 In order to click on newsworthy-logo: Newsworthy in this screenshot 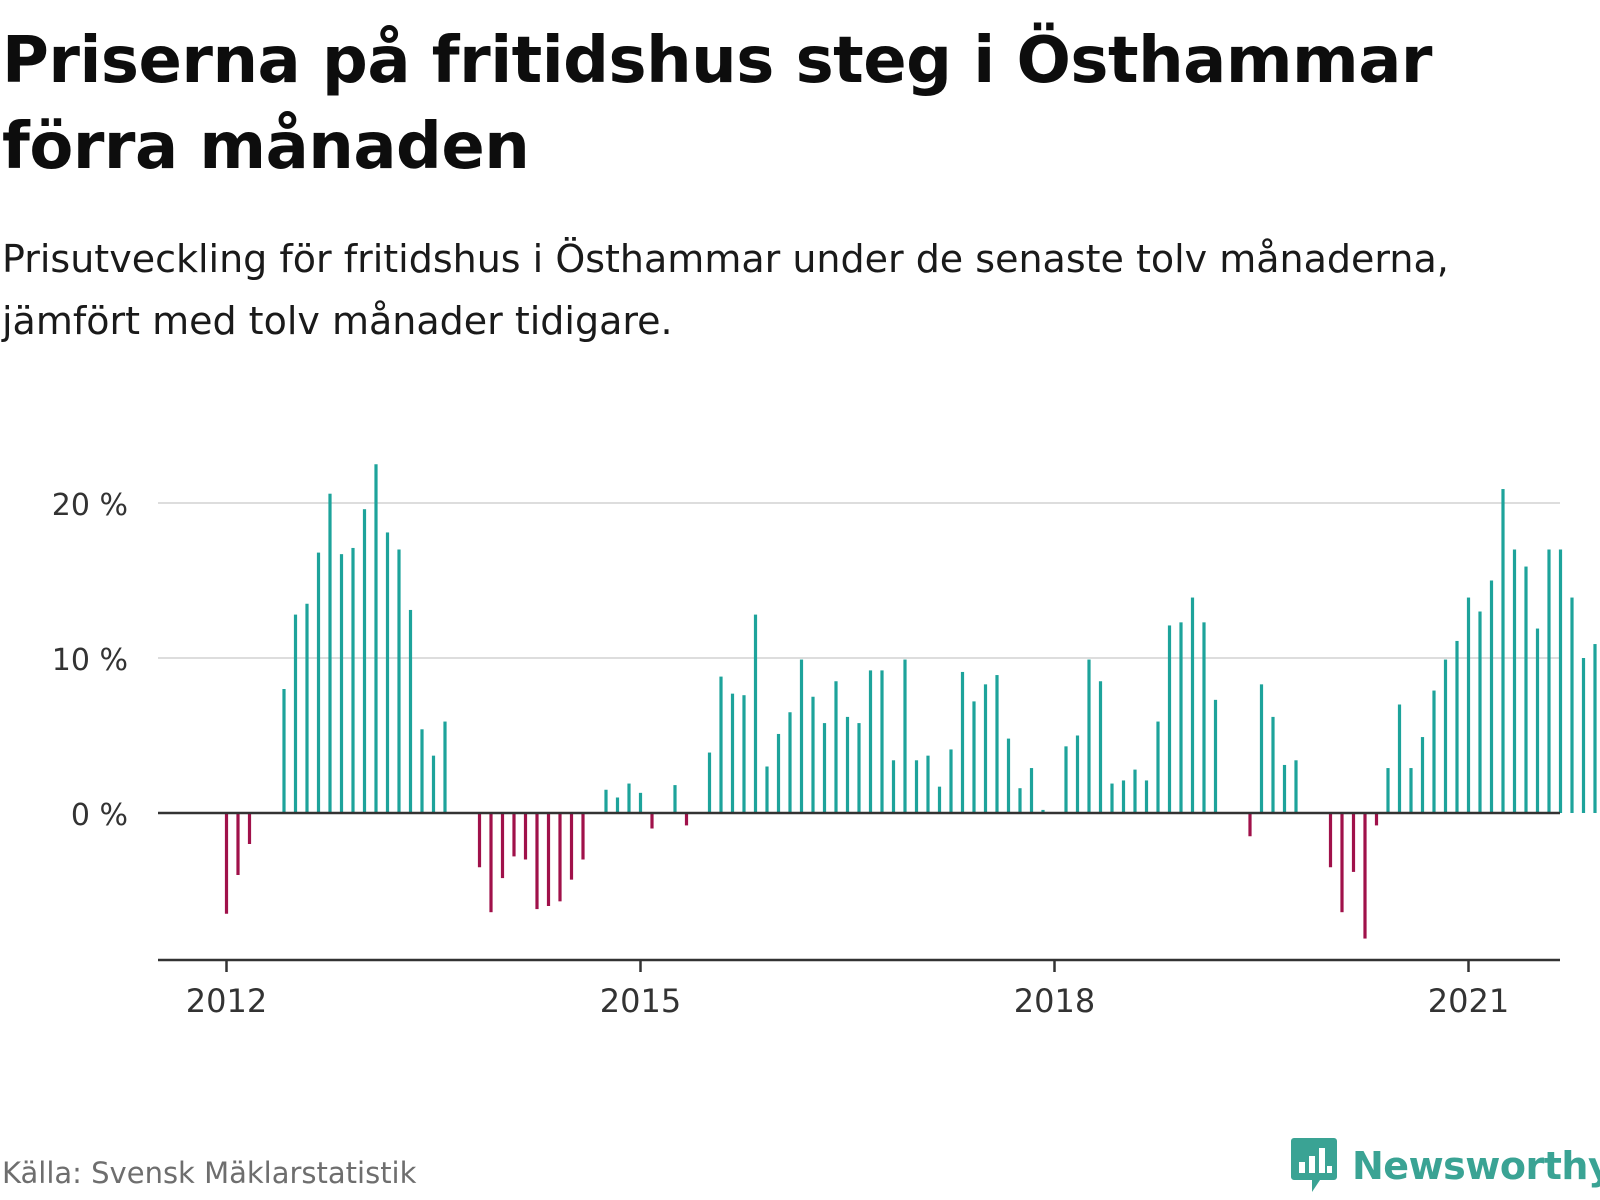, I will do `click(1445, 1166)`.